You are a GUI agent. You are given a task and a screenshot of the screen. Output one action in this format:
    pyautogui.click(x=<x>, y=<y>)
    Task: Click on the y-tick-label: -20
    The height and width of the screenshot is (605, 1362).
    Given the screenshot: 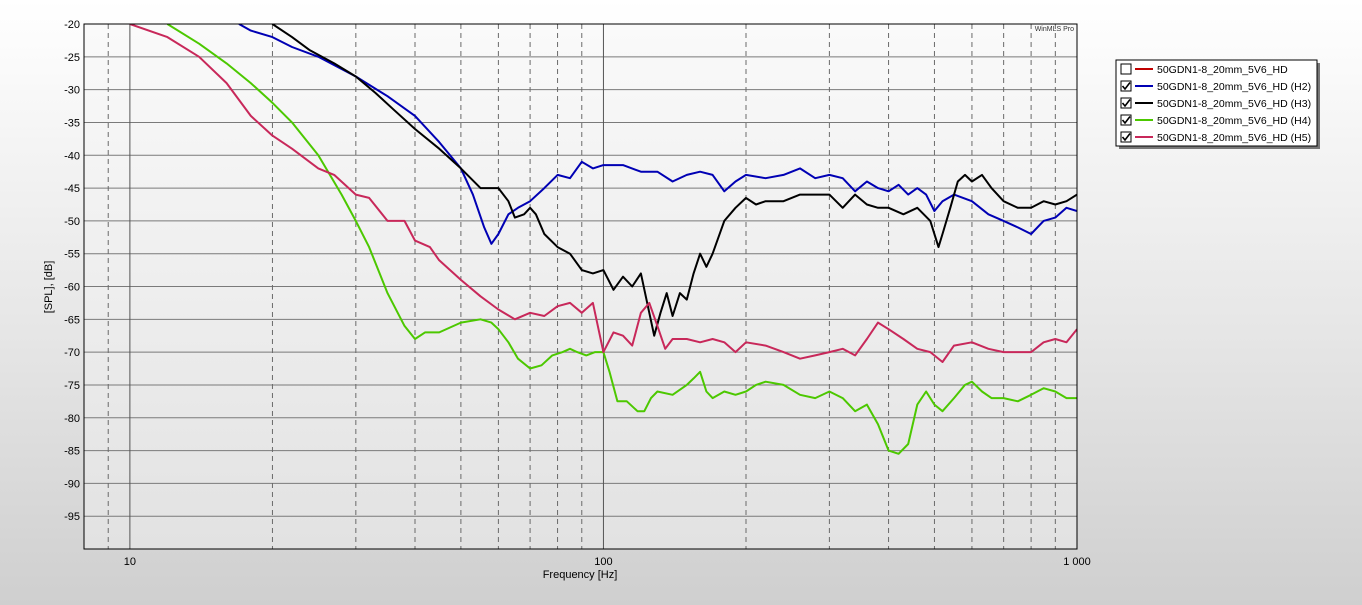 What is the action you would take?
    pyautogui.click(x=72, y=25)
    